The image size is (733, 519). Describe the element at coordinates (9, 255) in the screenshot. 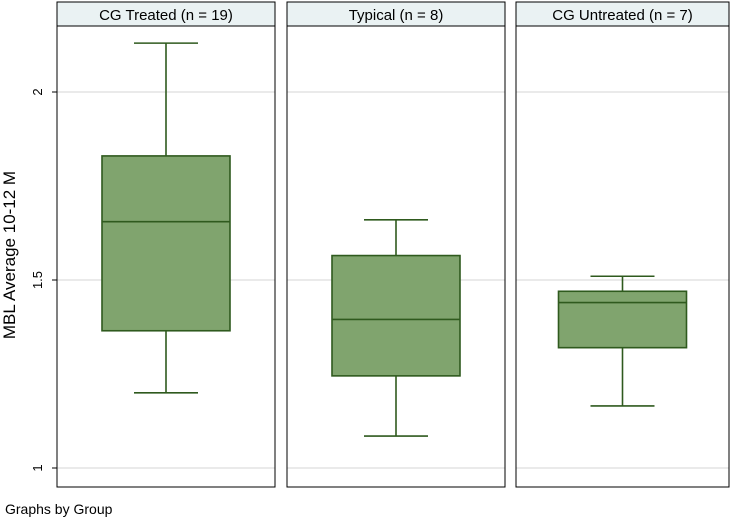

I see `y-axis-label: MBL Average 10-12 M` at that location.